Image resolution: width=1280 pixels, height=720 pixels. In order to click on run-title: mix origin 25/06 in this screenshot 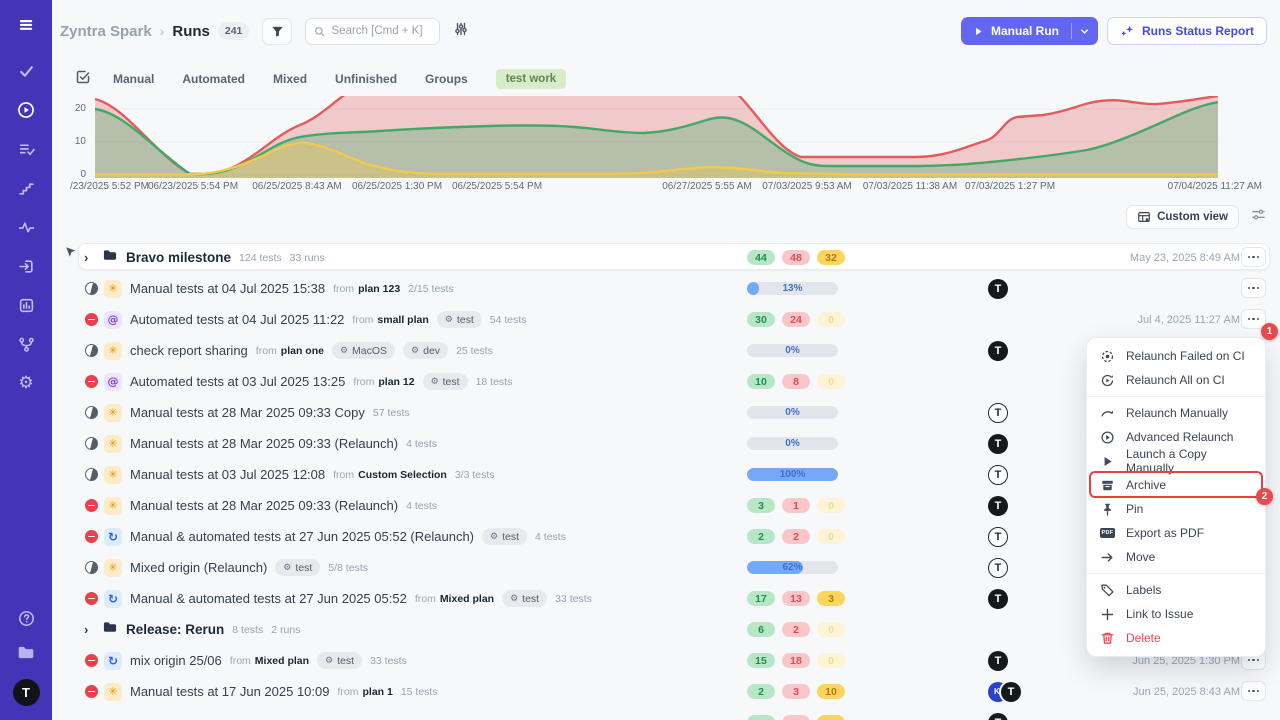, I will do `click(176, 660)`.